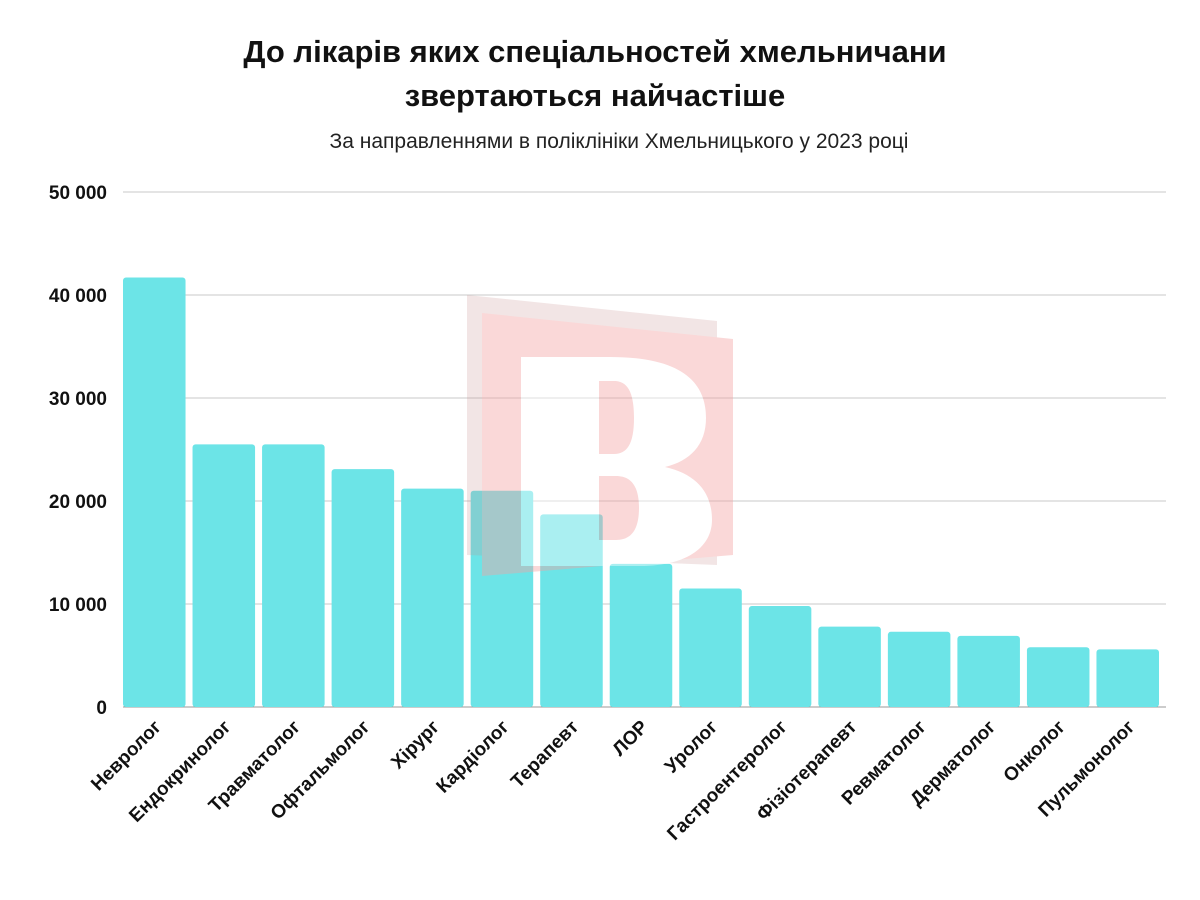 The image size is (1200, 900). I want to click on x-tick-label: Хірург, so click(415, 745).